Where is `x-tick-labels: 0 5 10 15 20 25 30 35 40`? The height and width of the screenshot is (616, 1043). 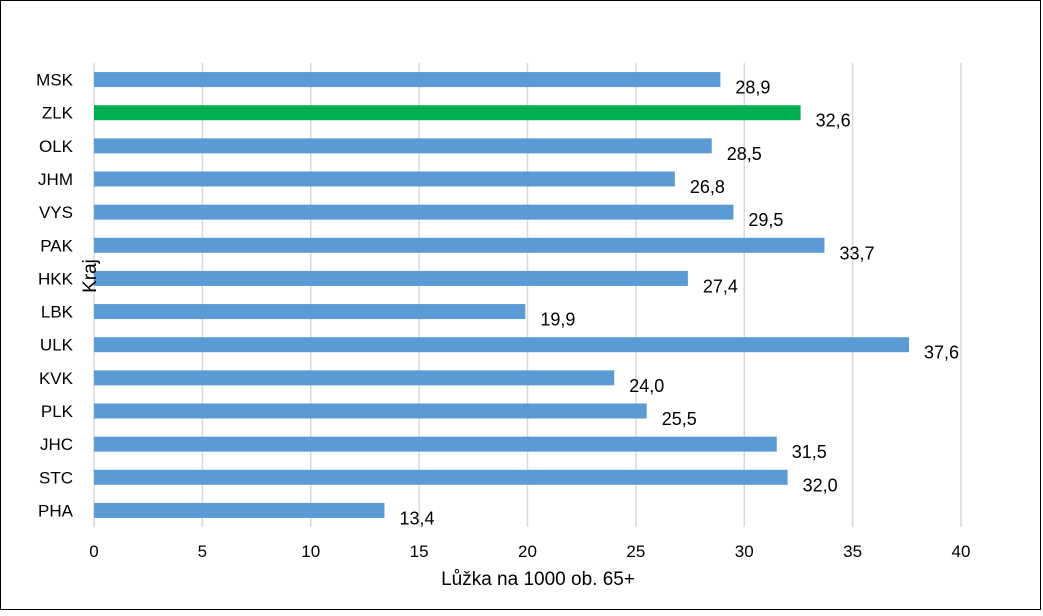
x-tick-labels: 0 5 10 15 20 25 30 35 40 is located at coordinates (529, 551).